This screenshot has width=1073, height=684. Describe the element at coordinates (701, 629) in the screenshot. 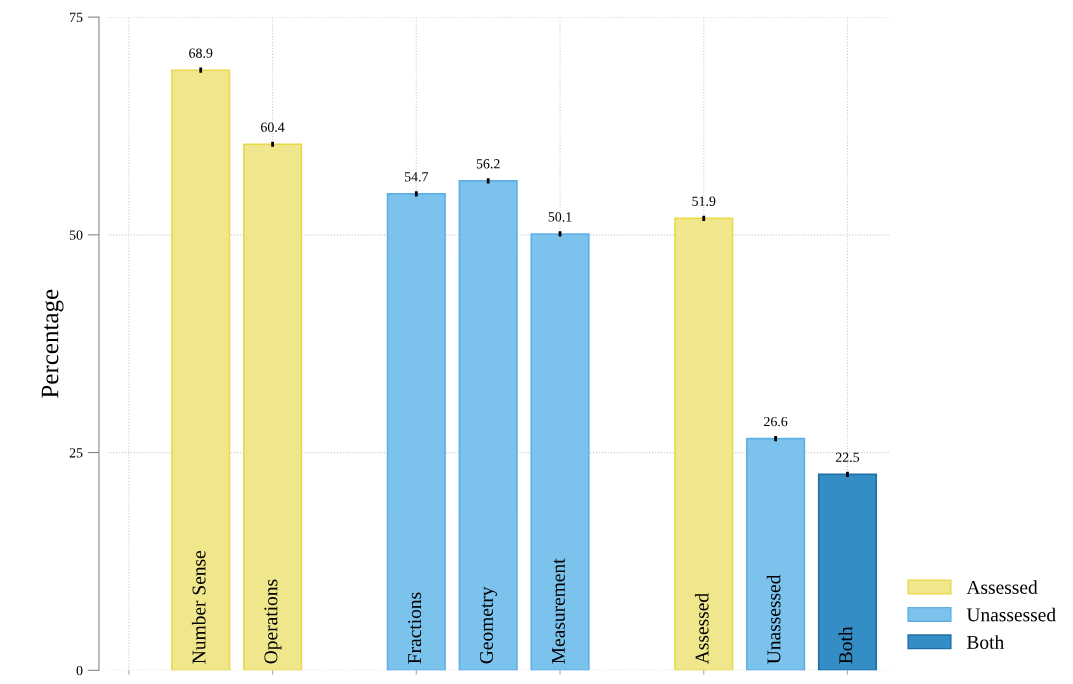

I see `x-tick-label: Assessed` at that location.